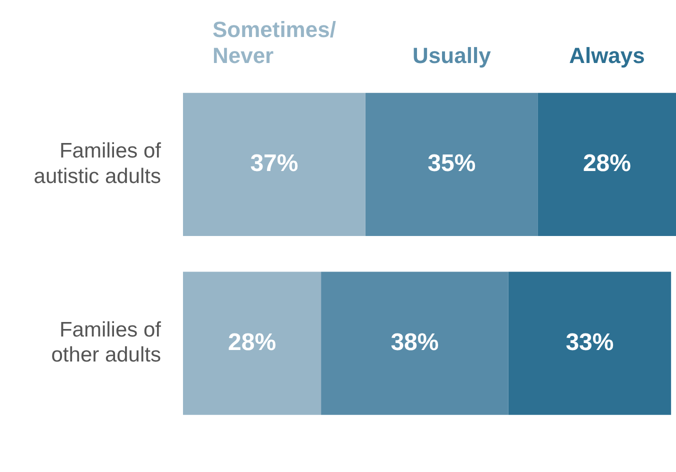 Image resolution: width=676 pixels, height=472 pixels. What do you see at coordinates (607, 55) in the screenshot?
I see `series-label: Always` at bounding box center [607, 55].